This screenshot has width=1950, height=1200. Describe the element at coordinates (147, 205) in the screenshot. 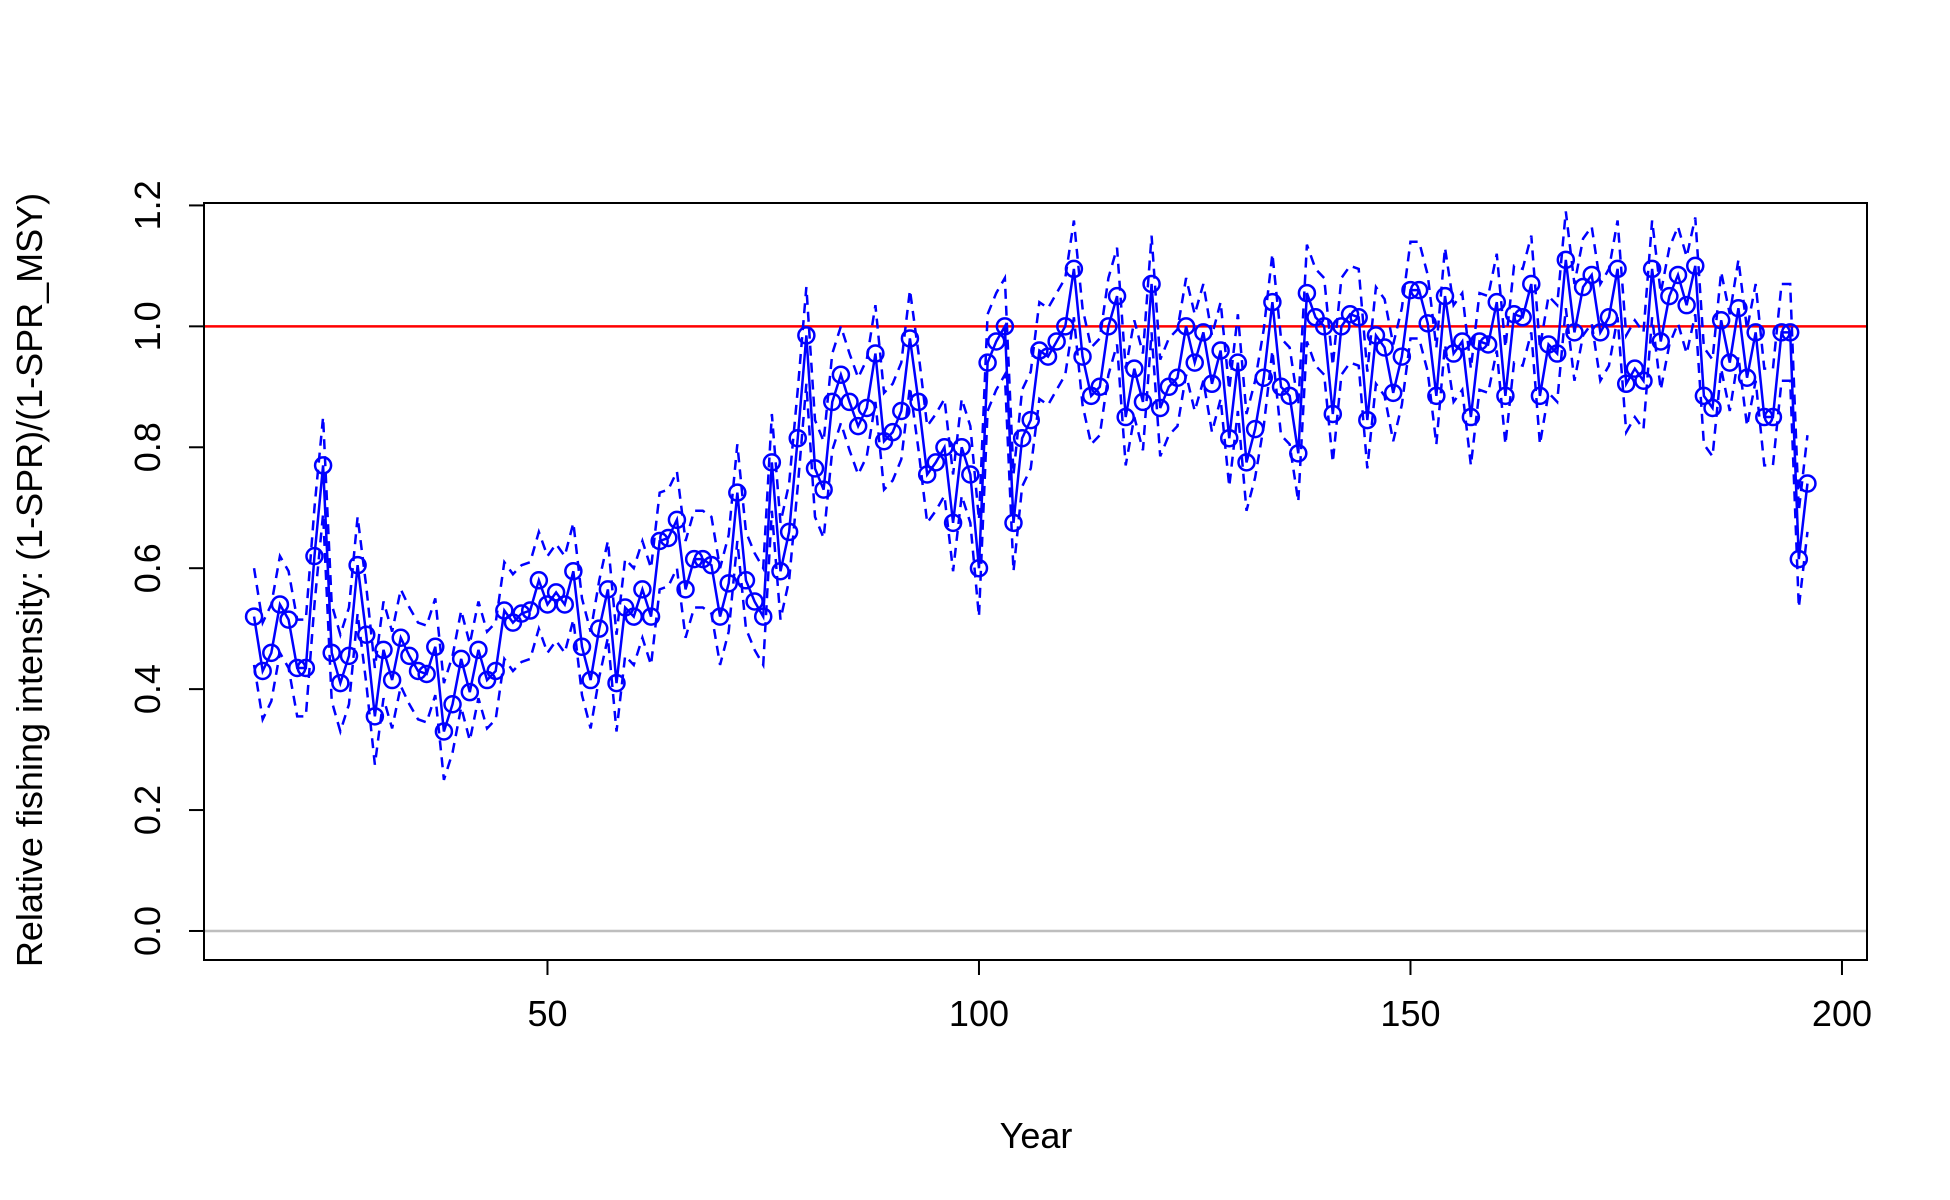

I see `y-tick-label: 1.2` at that location.